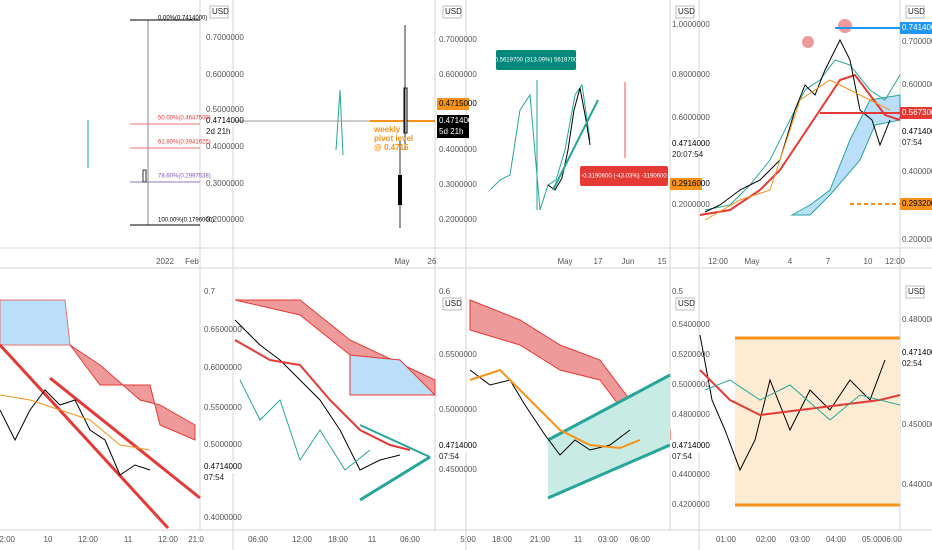  Describe the element at coordinates (210, 291) in the screenshot. I see `price-axis-label: 0.7` at that location.